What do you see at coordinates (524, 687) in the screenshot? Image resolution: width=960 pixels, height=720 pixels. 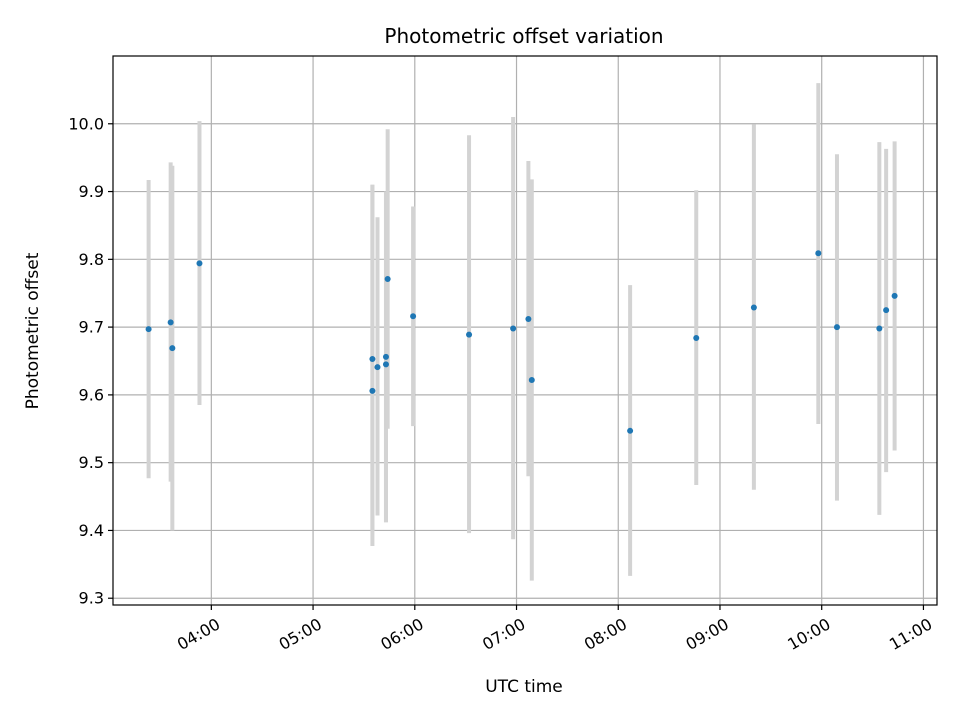 I see `x-axis-label: UTC time` at bounding box center [524, 687].